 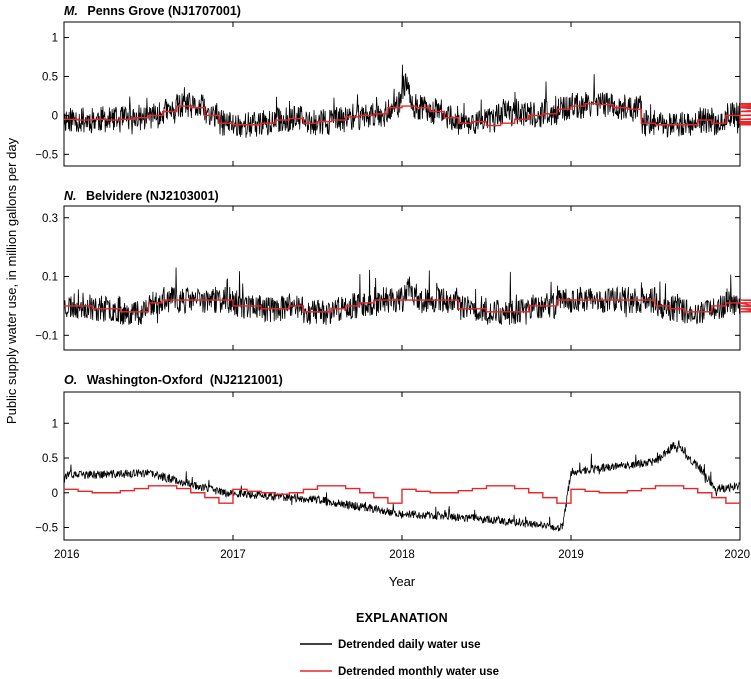 What do you see at coordinates (737, 555) in the screenshot?
I see `x-tick-label: 2020` at bounding box center [737, 555].